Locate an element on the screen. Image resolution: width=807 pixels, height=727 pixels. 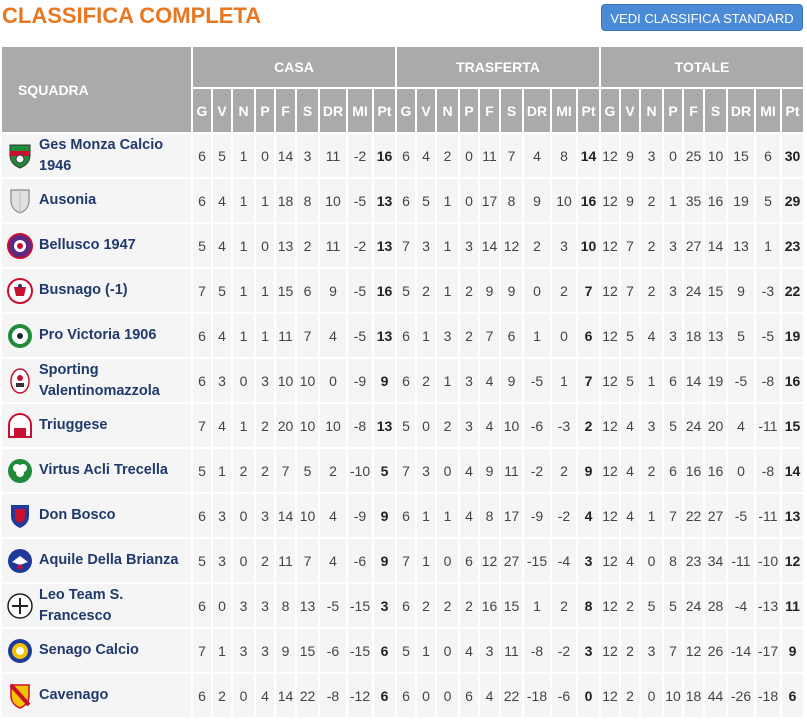
col-header-casa-dr: DR is located at coordinates (333, 110).